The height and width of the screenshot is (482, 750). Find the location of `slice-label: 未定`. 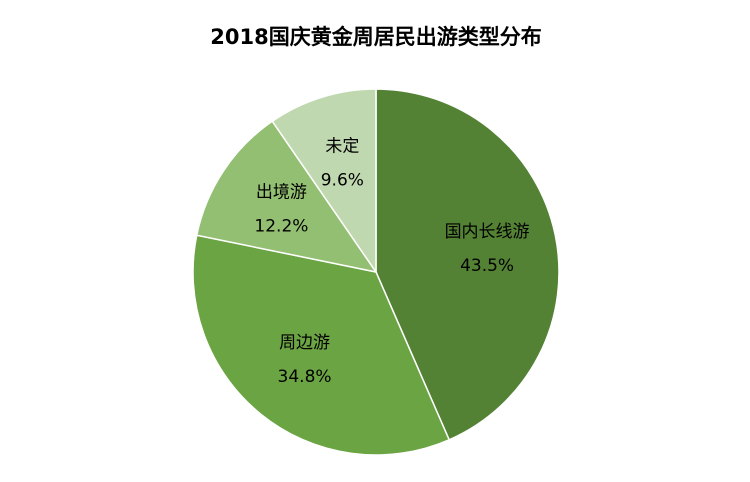

slice-label: 未定 is located at coordinates (342, 147).